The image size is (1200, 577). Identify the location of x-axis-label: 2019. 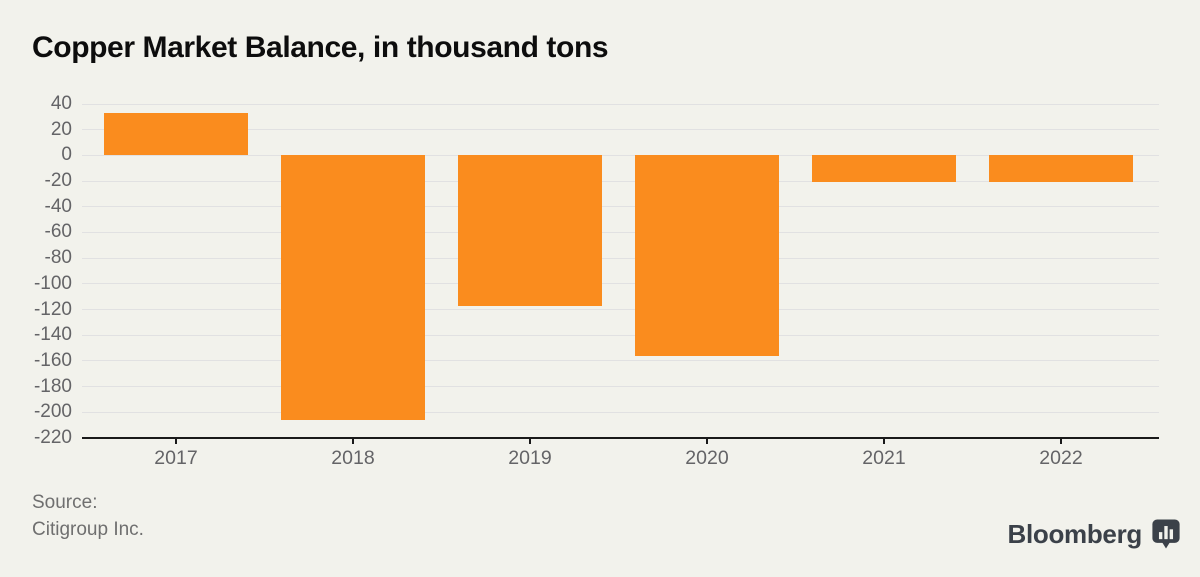
(530, 458).